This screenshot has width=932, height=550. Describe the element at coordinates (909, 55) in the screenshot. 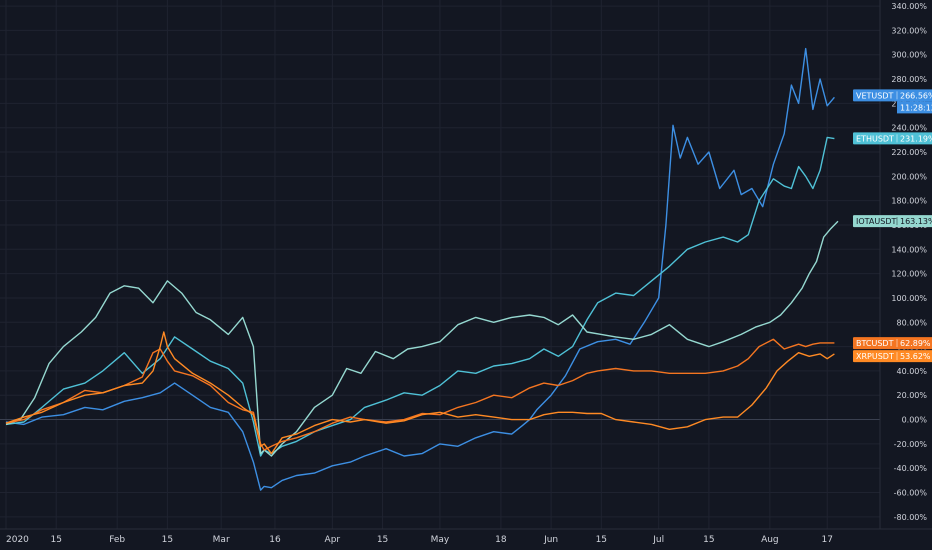

I see `y-tick-label: 300.00%` at that location.